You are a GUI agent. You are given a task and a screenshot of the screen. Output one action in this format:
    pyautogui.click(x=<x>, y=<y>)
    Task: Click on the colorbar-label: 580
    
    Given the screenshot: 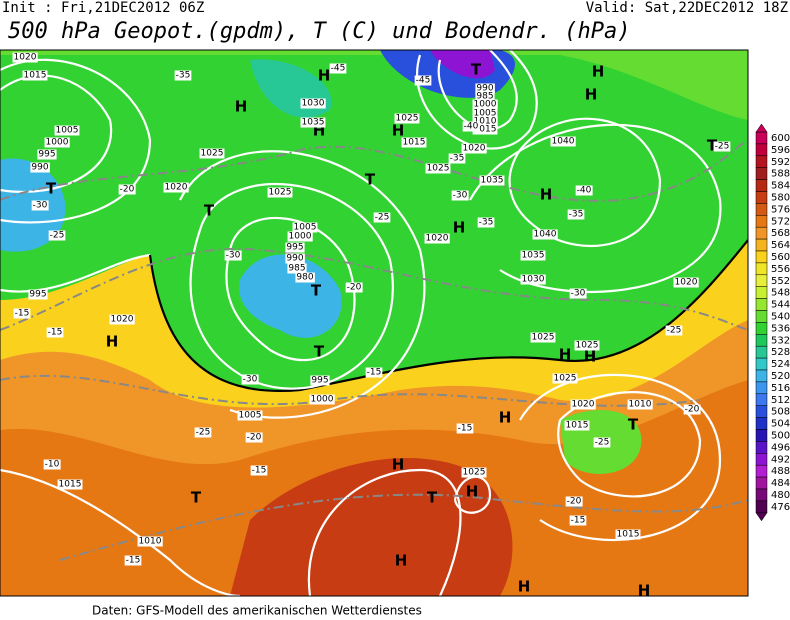 What is the action you would take?
    pyautogui.click(x=780, y=197)
    